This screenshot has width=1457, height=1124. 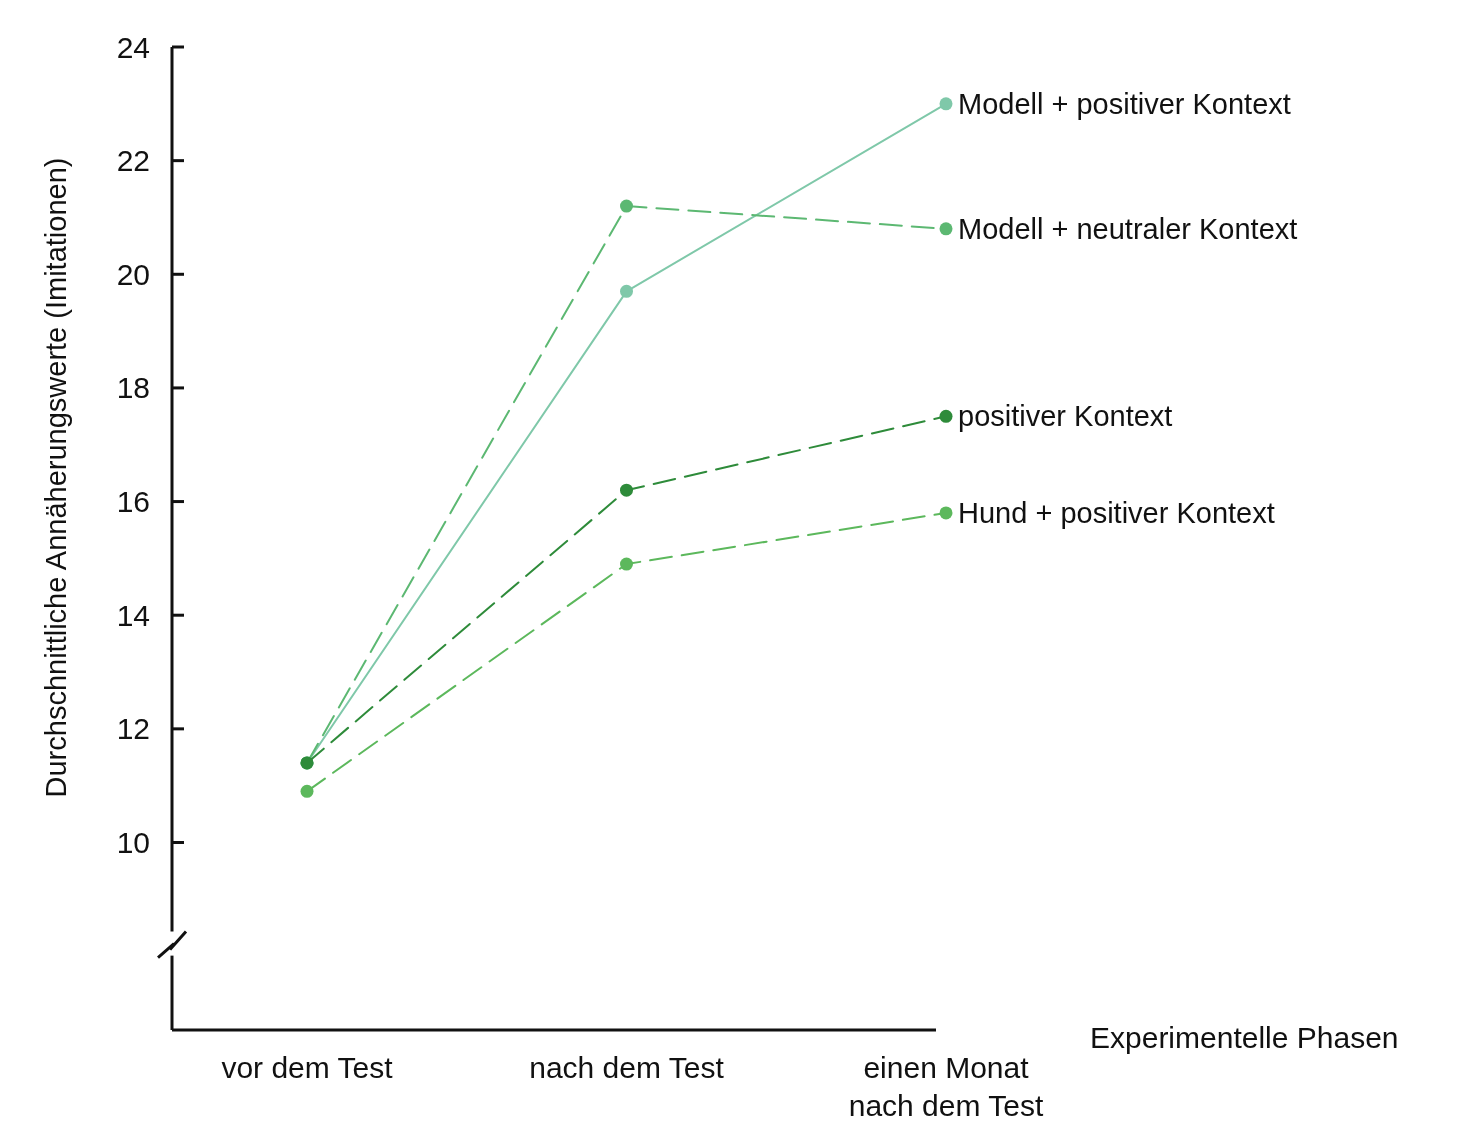 What do you see at coordinates (56, 477) in the screenshot?
I see `y-axis-title: Durchschnittliche Annäherungswerte (Imitationen)` at bounding box center [56, 477].